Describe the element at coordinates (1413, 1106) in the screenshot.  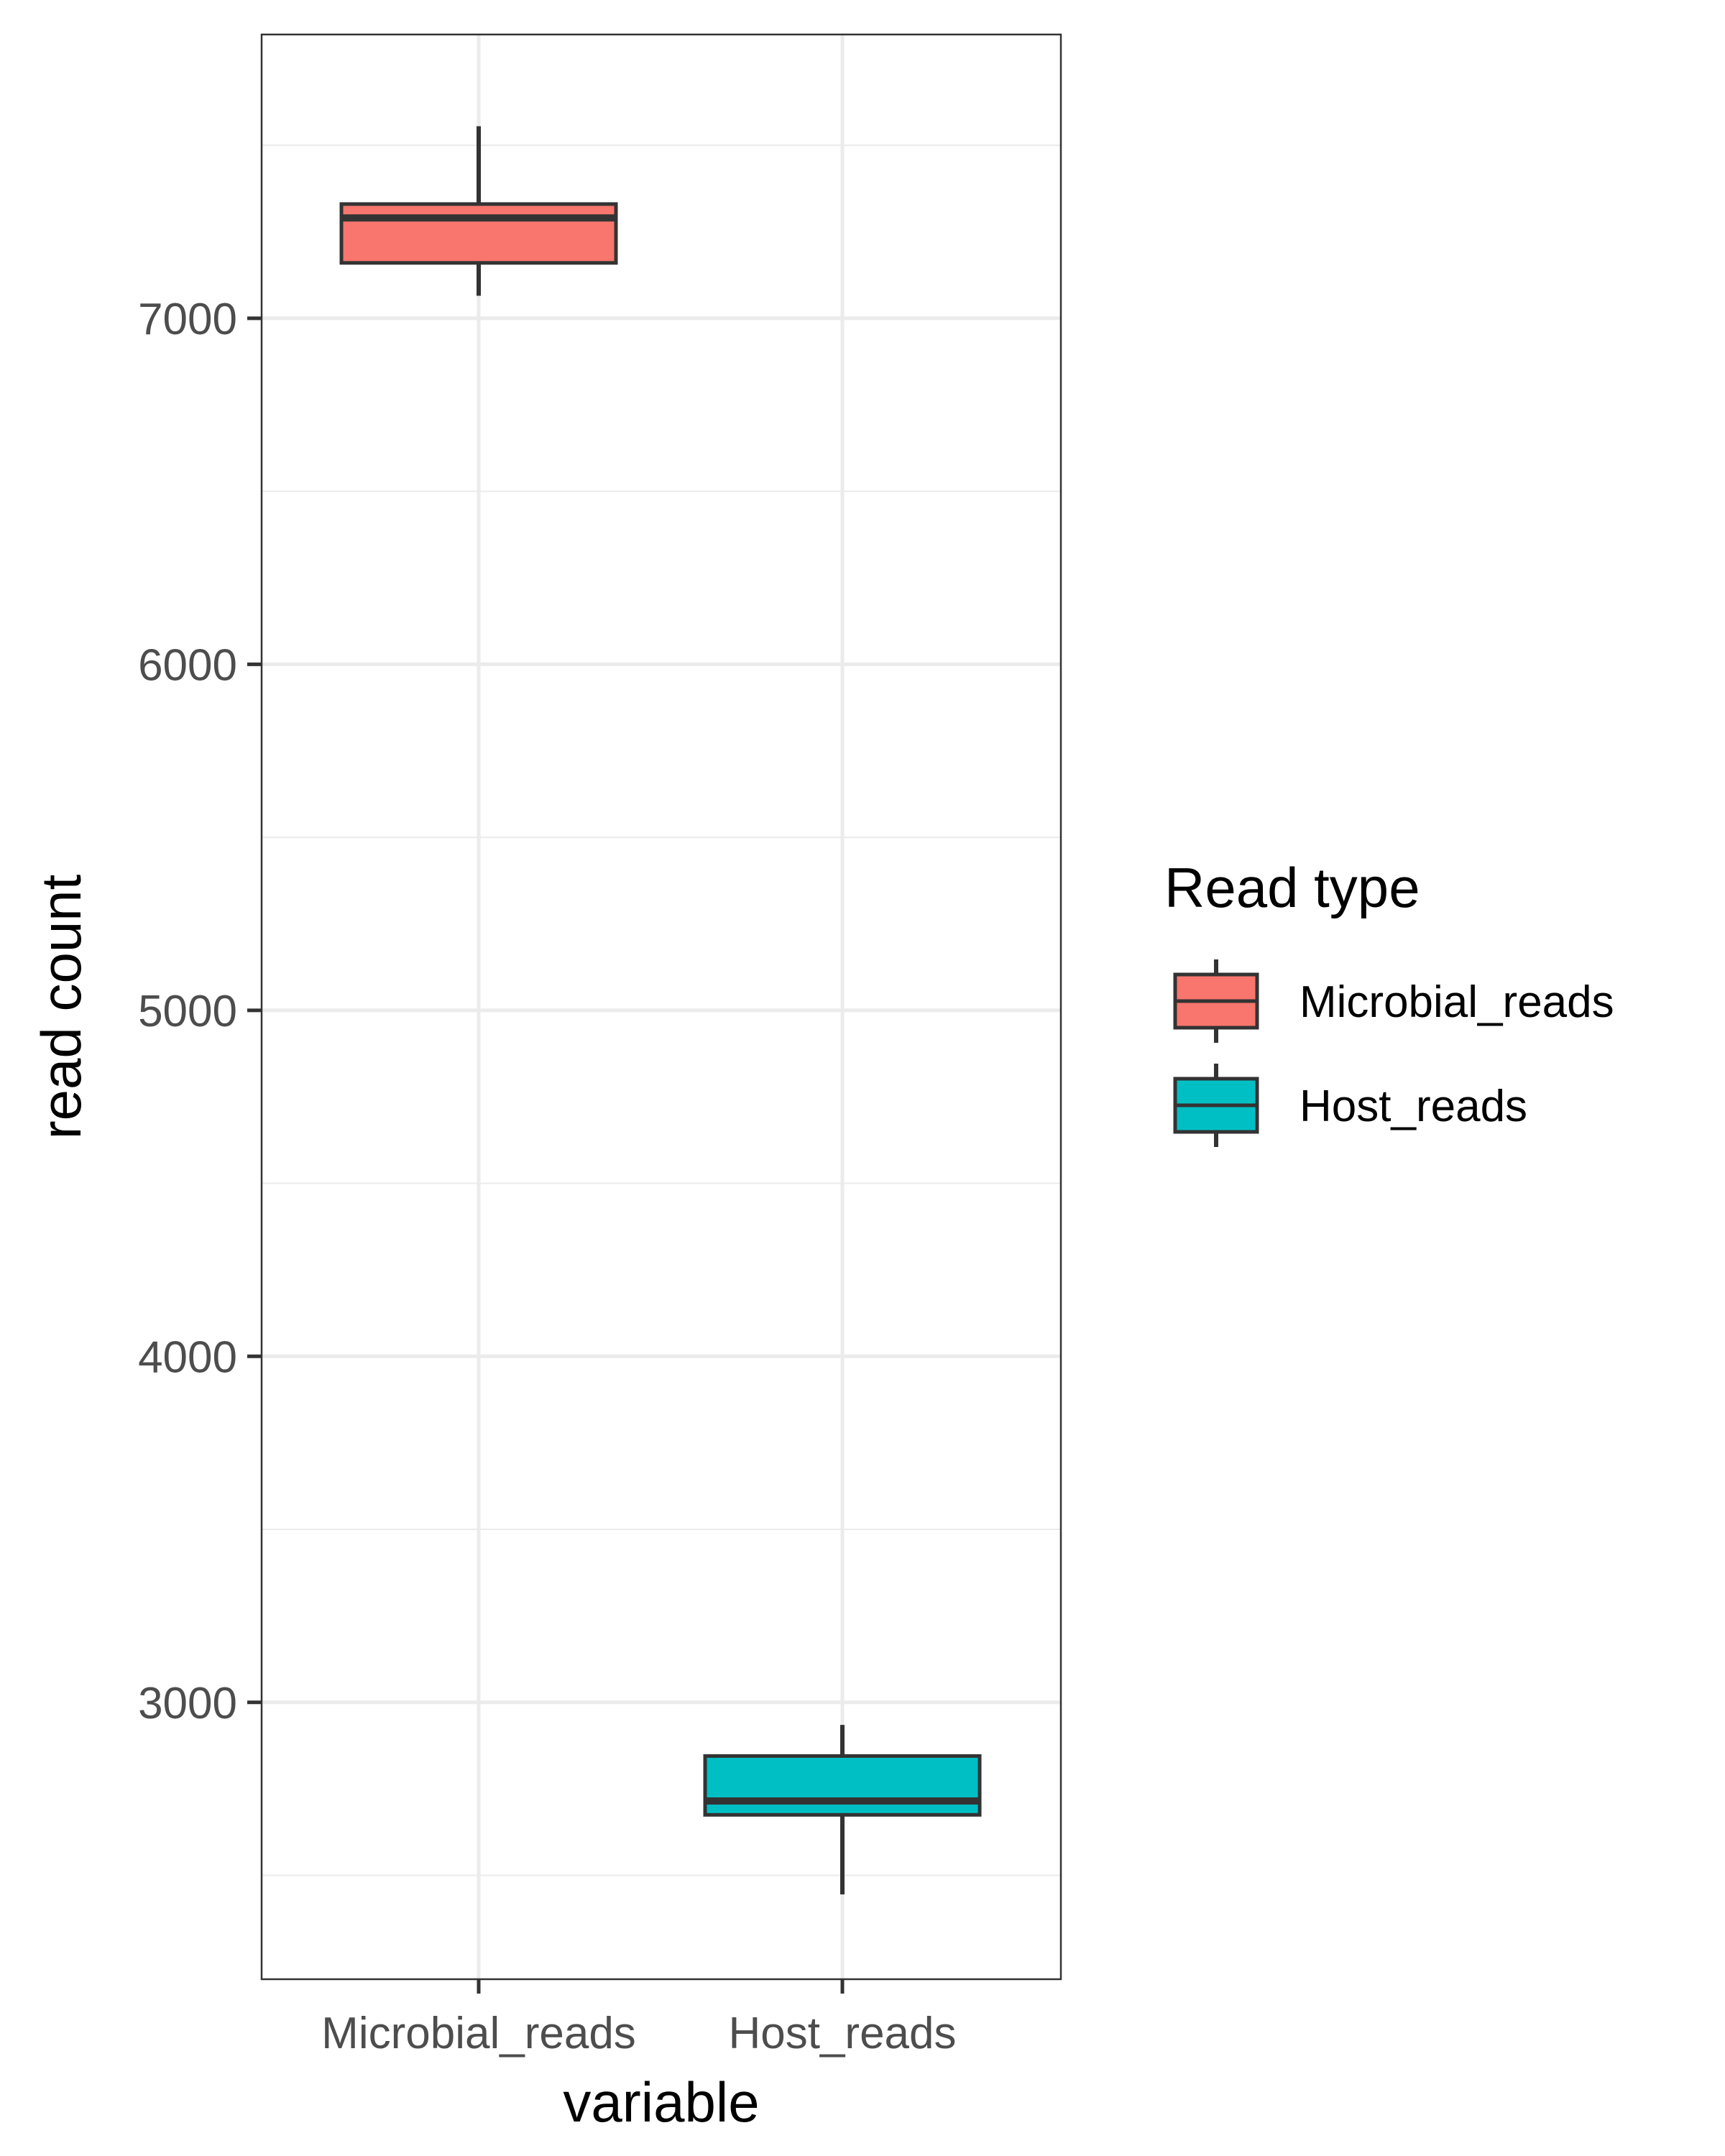
I see `legend-label: Host_reads` at that location.